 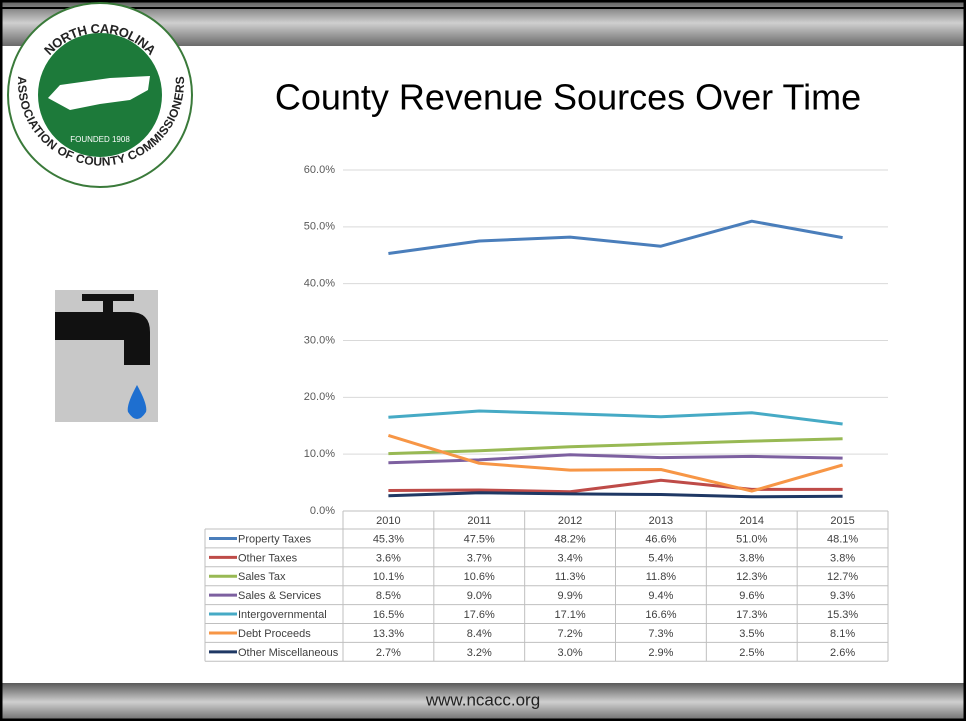 What do you see at coordinates (388, 539) in the screenshot?
I see `data-label: 45.3%` at bounding box center [388, 539].